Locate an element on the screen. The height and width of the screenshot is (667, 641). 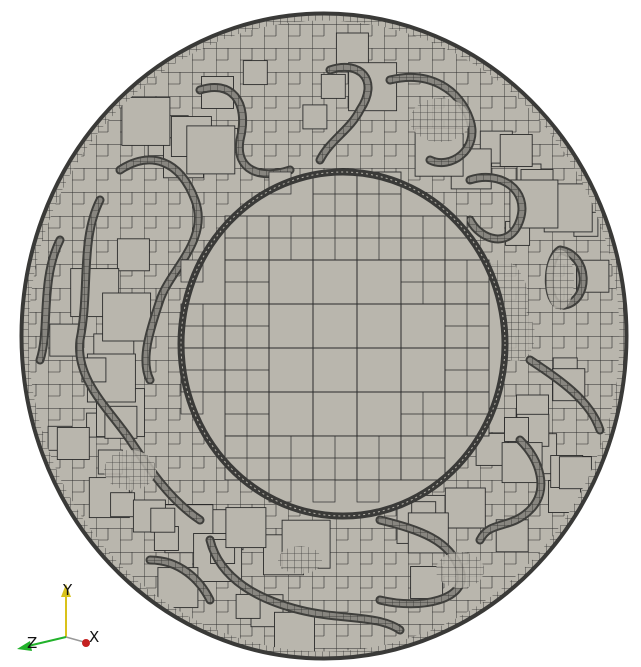
x-axis-point is located at coordinates (86, 643).